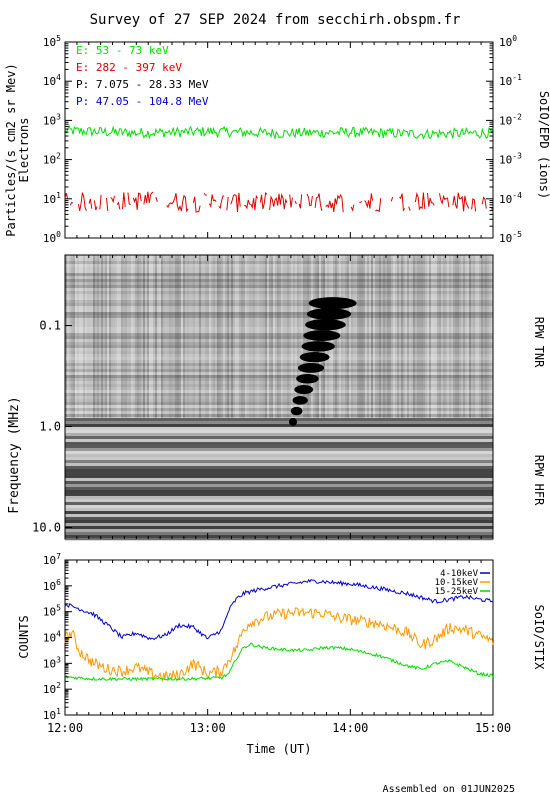 This screenshot has width=550, height=800. I want to click on legend-entry-4-10kev: 4-10keV, so click(459, 574).